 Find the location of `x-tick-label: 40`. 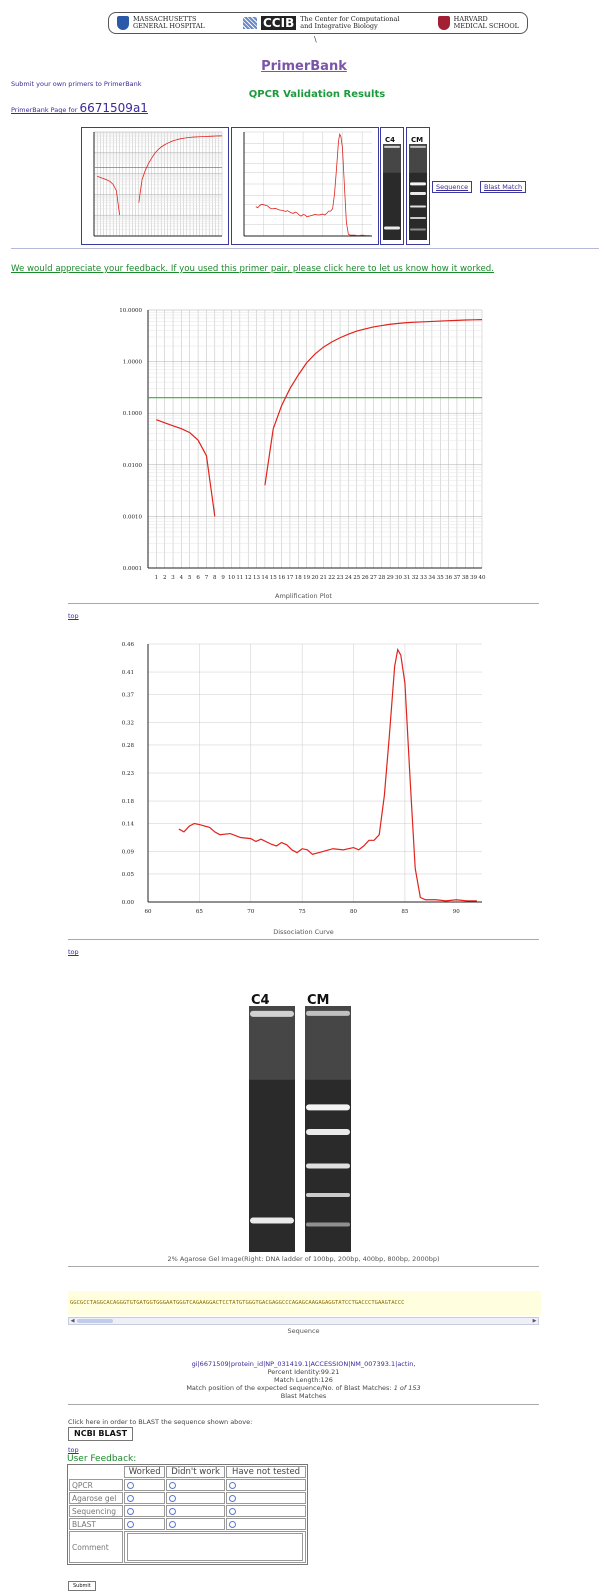

x-tick-label: 40 is located at coordinates (482, 578).